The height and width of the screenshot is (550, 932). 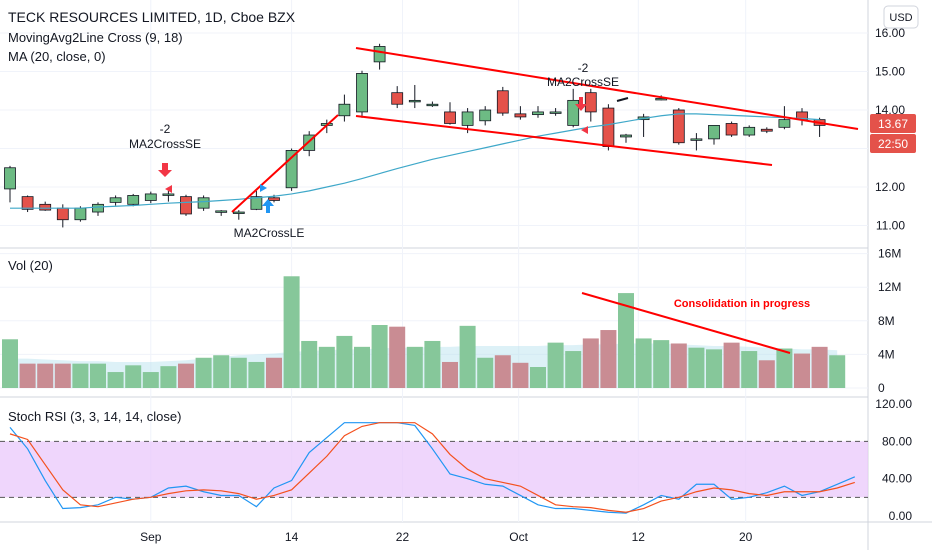 What do you see at coordinates (518, 537) in the screenshot?
I see `time-tick-label: Oct` at bounding box center [518, 537].